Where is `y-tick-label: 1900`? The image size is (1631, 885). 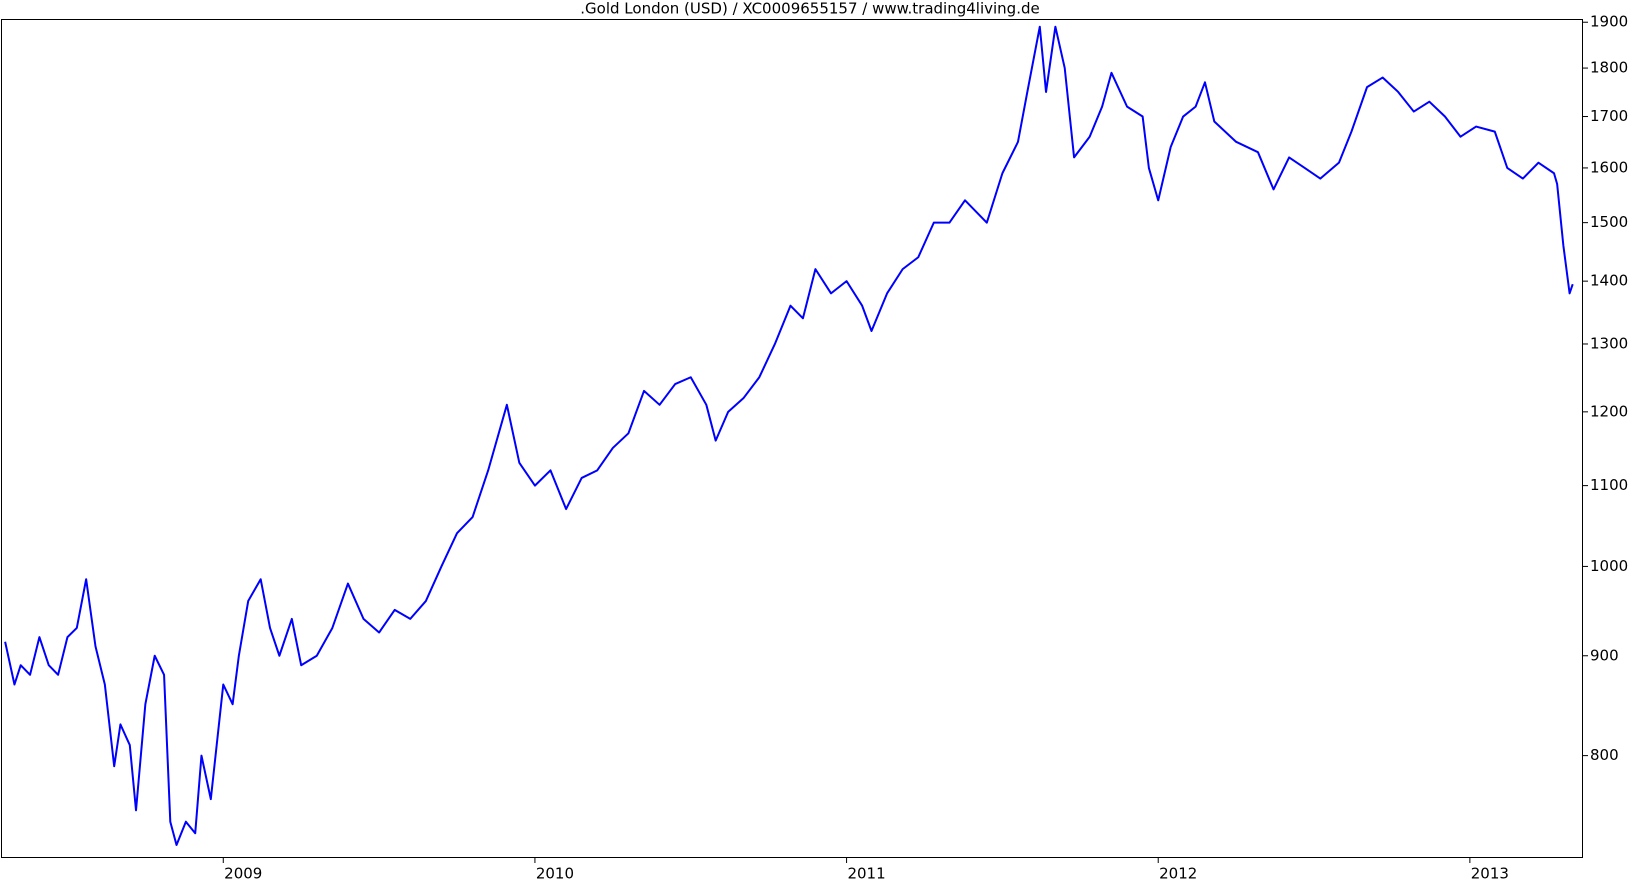 y-tick-label: 1900 is located at coordinates (1609, 22).